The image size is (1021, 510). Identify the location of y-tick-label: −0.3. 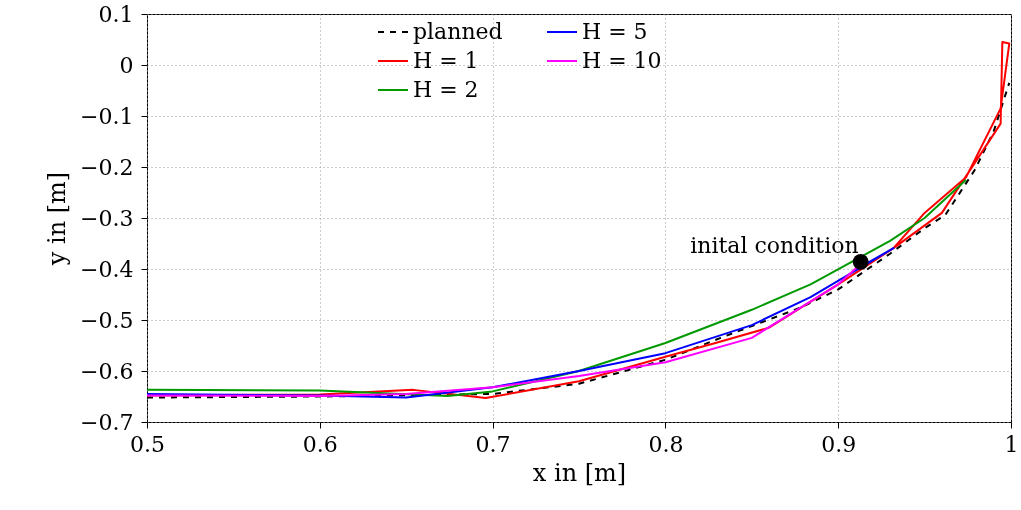
(107, 218).